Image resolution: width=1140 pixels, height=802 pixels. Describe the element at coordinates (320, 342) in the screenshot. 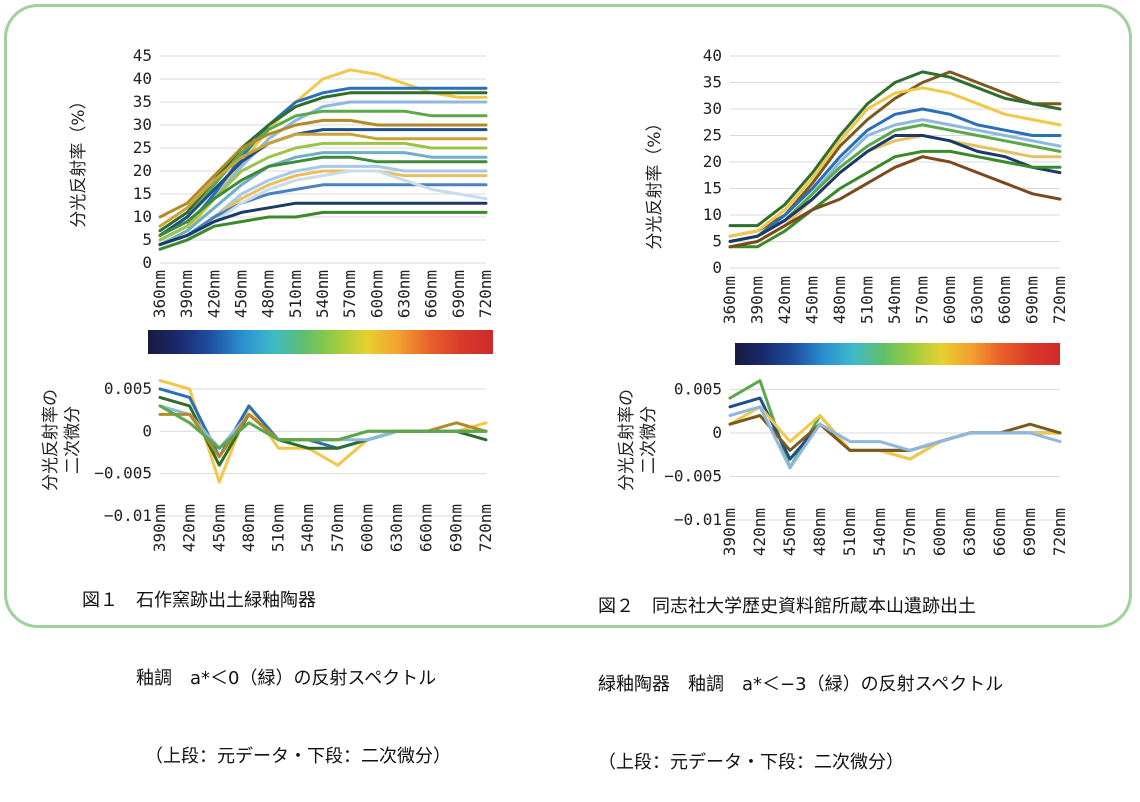

I see `spectrum-color-bar` at that location.